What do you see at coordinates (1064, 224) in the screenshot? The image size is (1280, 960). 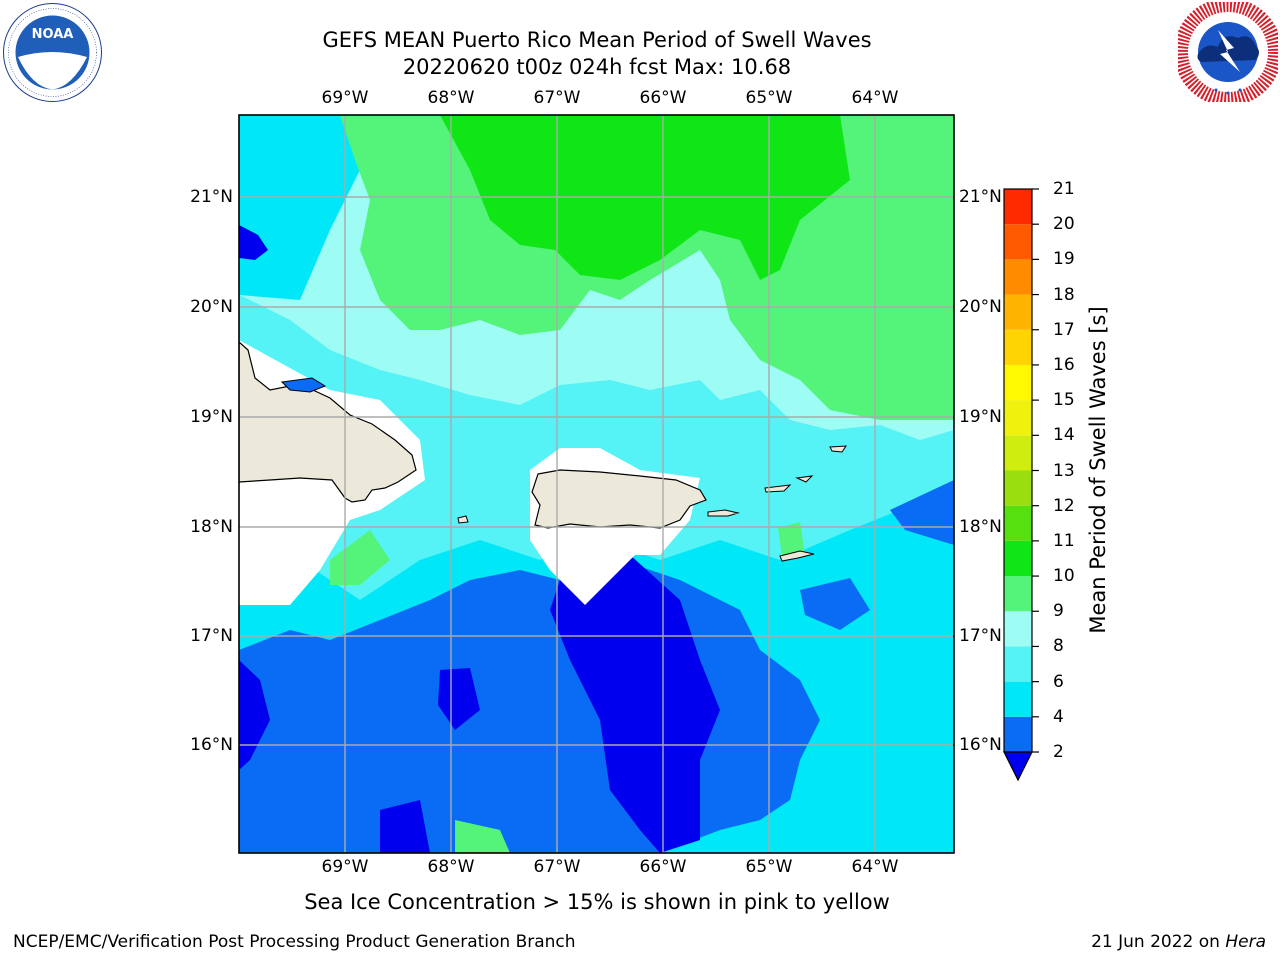 I see `colorbar-tick-label: 20` at bounding box center [1064, 224].